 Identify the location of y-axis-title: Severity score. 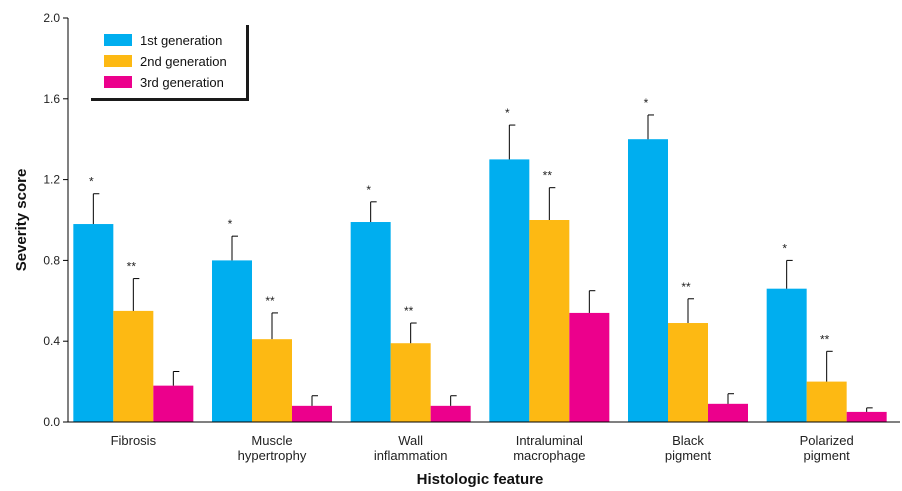
(21, 220).